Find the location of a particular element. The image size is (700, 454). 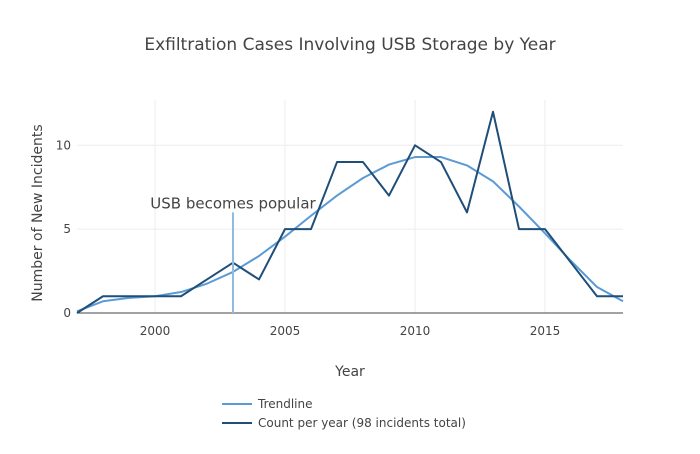

y-tick-label: 0 is located at coordinates (67, 313).